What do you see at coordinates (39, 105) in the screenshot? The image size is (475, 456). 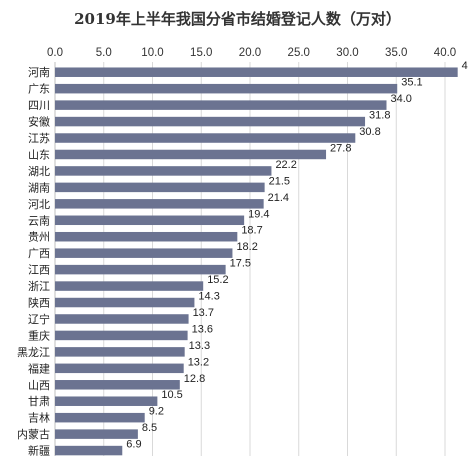 I see `category-label: 四川` at bounding box center [39, 105].